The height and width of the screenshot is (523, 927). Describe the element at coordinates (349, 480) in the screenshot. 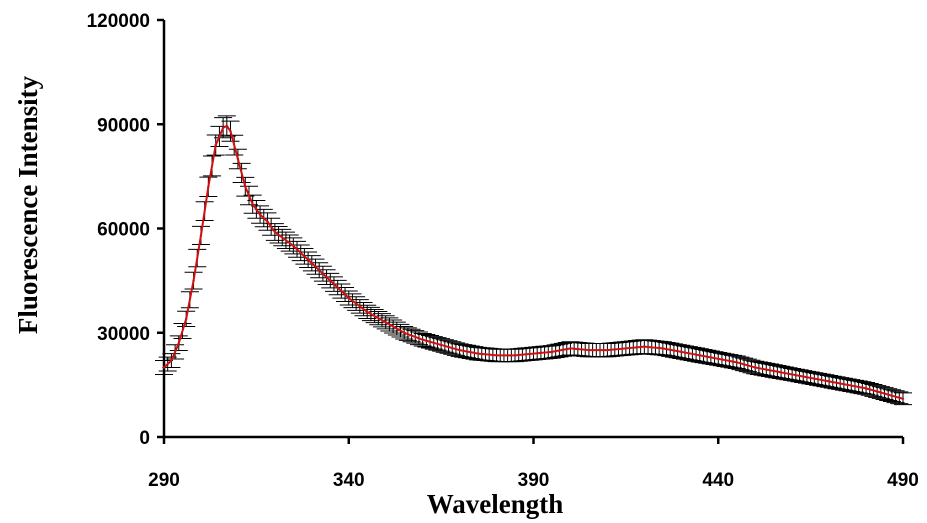

I see `x-tick-label: 340` at that location.